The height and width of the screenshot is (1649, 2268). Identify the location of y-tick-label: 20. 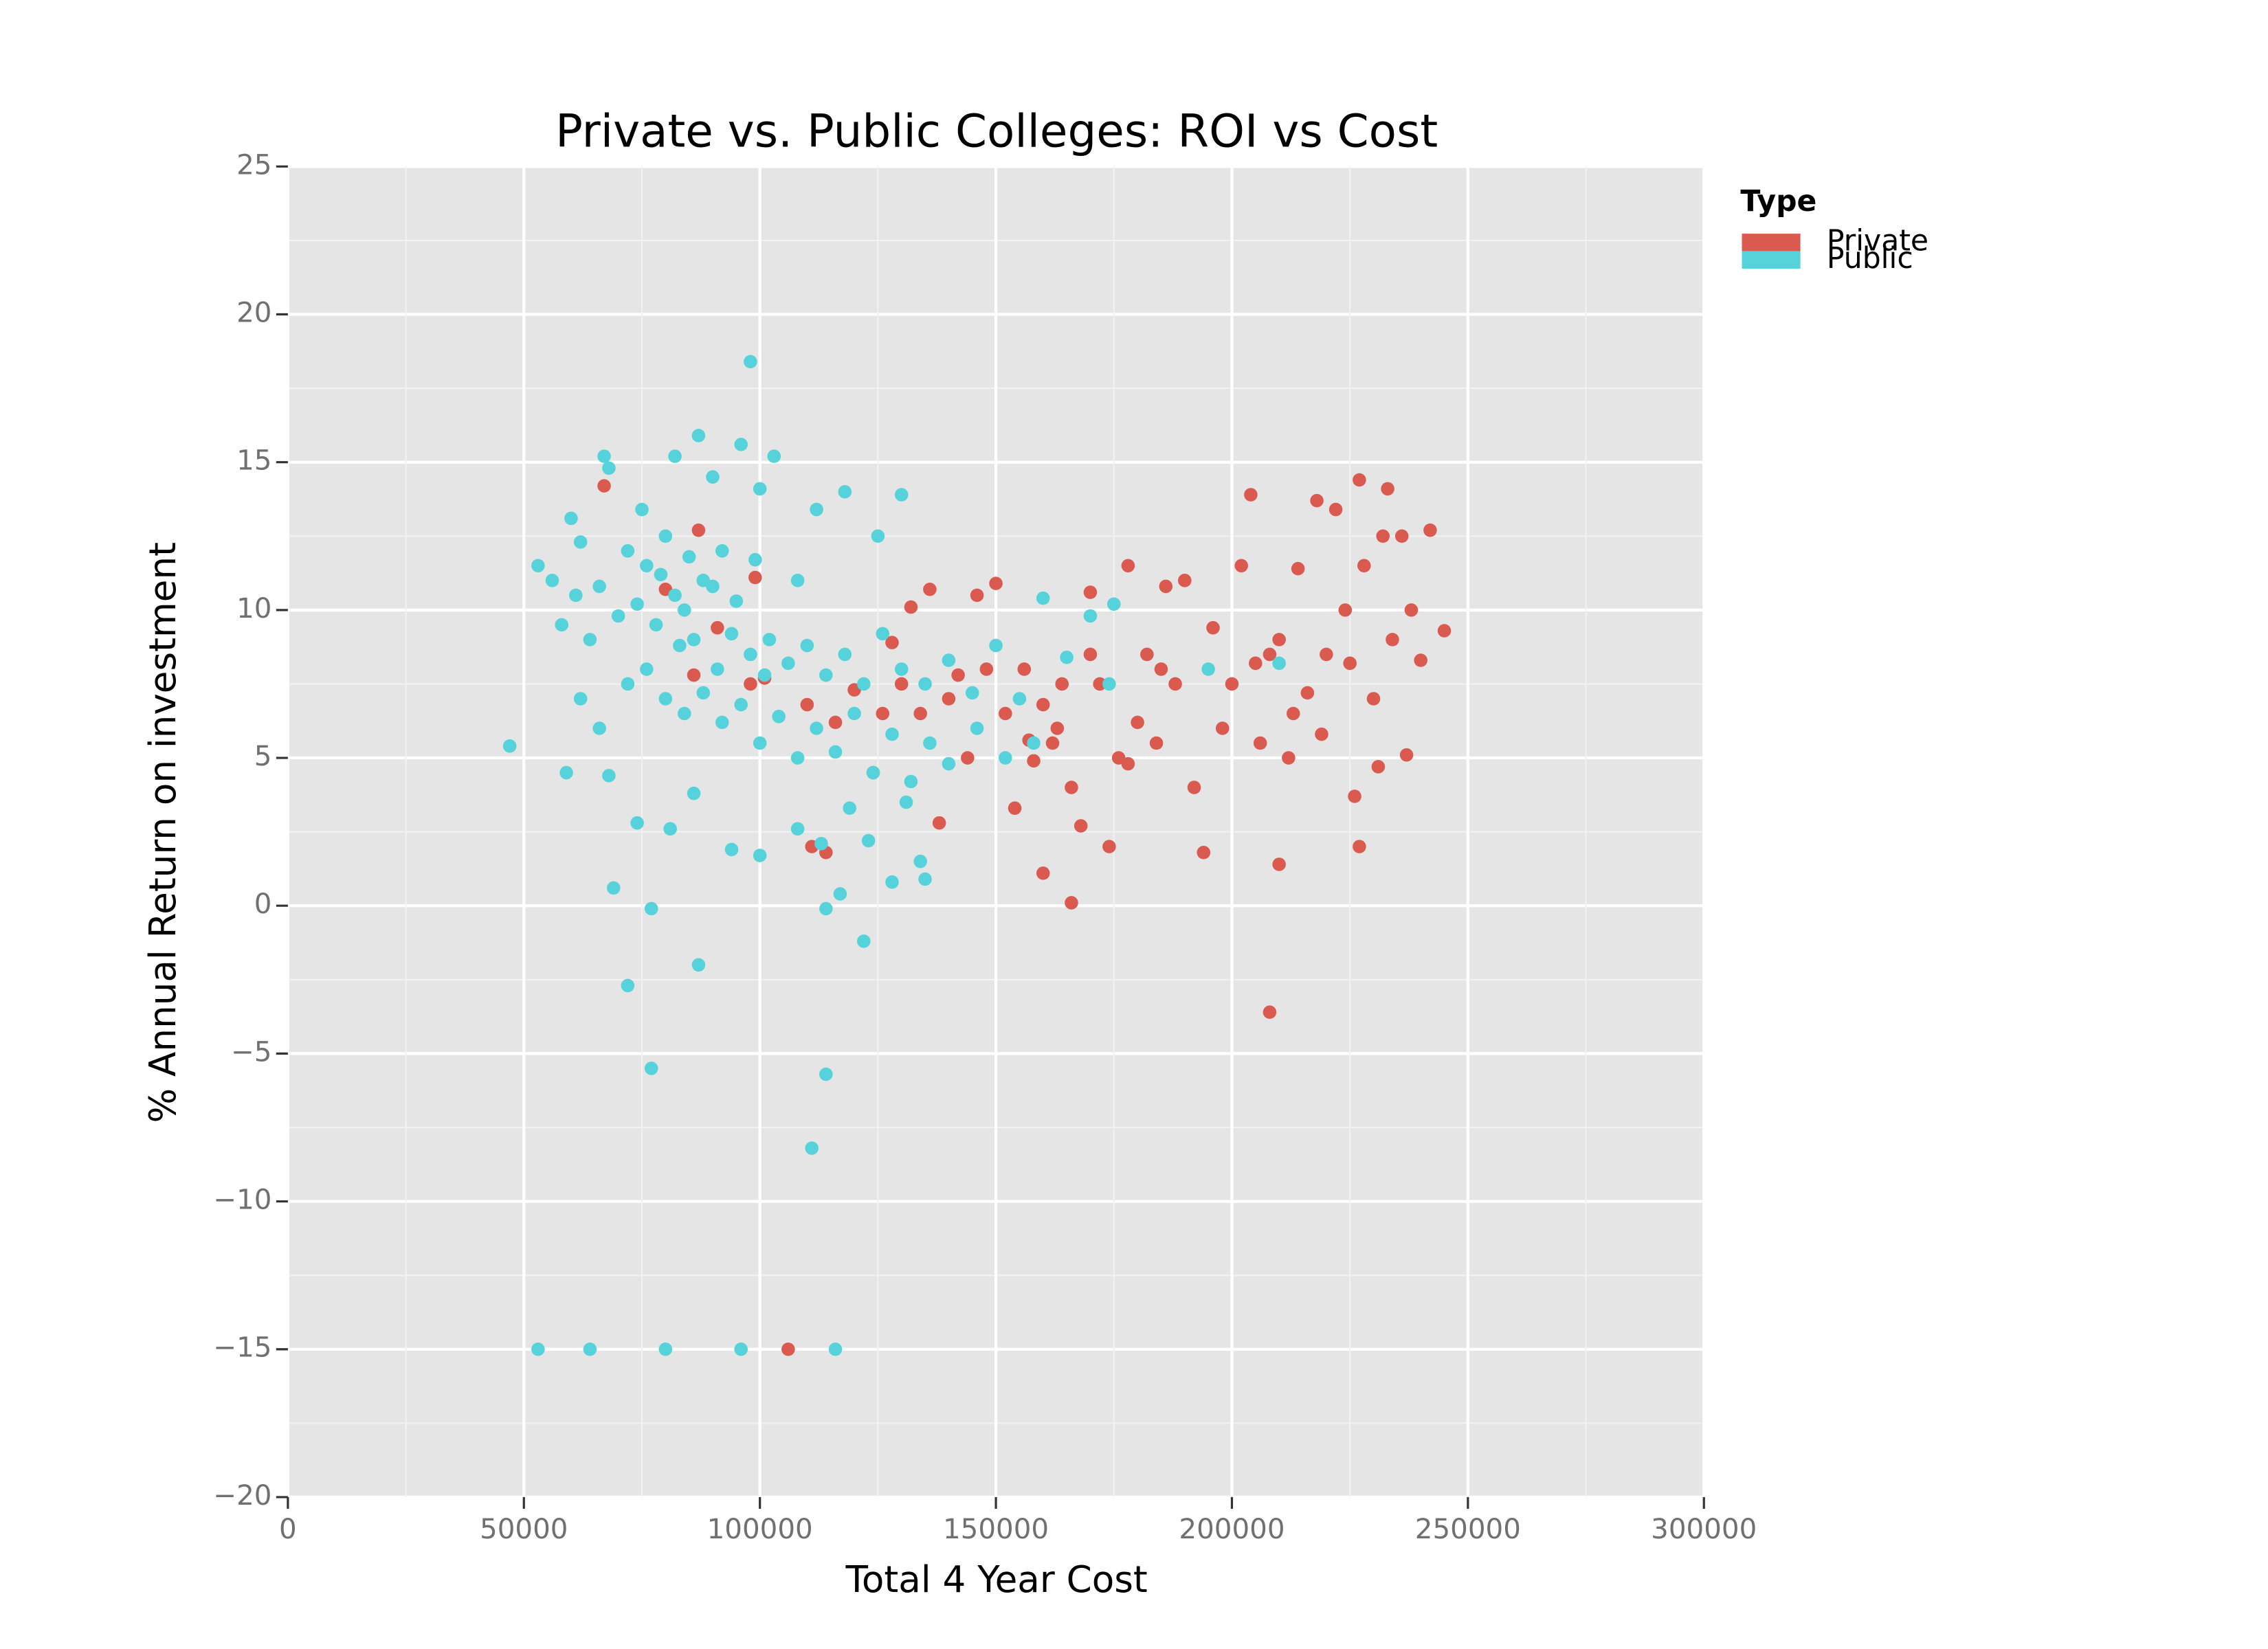
(254, 313).